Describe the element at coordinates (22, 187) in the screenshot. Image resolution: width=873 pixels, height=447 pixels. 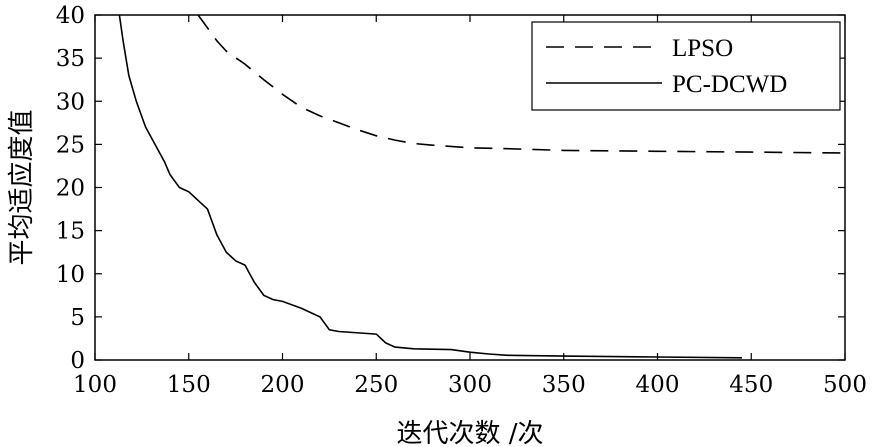
I see `y-axis-label: 平均适应度值` at that location.